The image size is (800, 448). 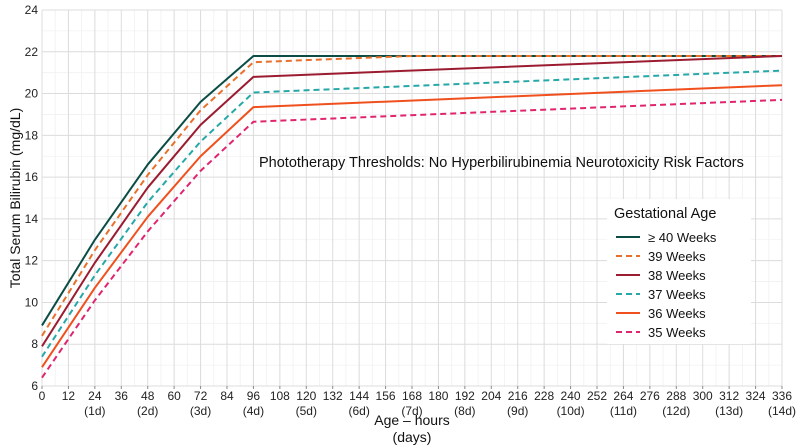 I want to click on y-tick-label: 16, so click(x=32, y=177).